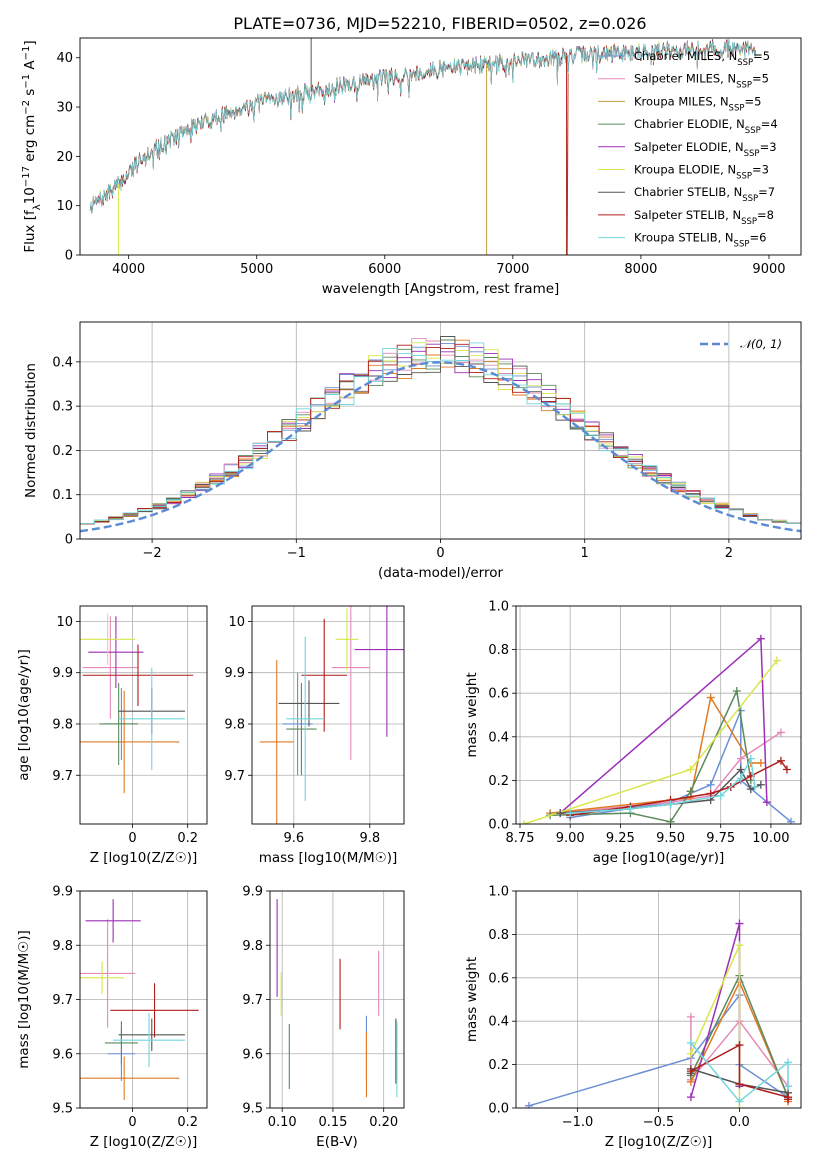  I want to click on normal-reference-curve, so click(440, 447).